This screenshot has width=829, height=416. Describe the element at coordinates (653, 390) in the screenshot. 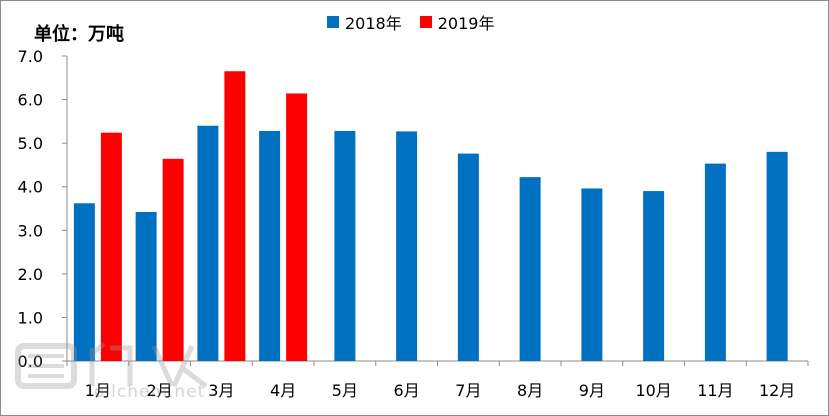

I see `x-tick-label: 10月` at that location.